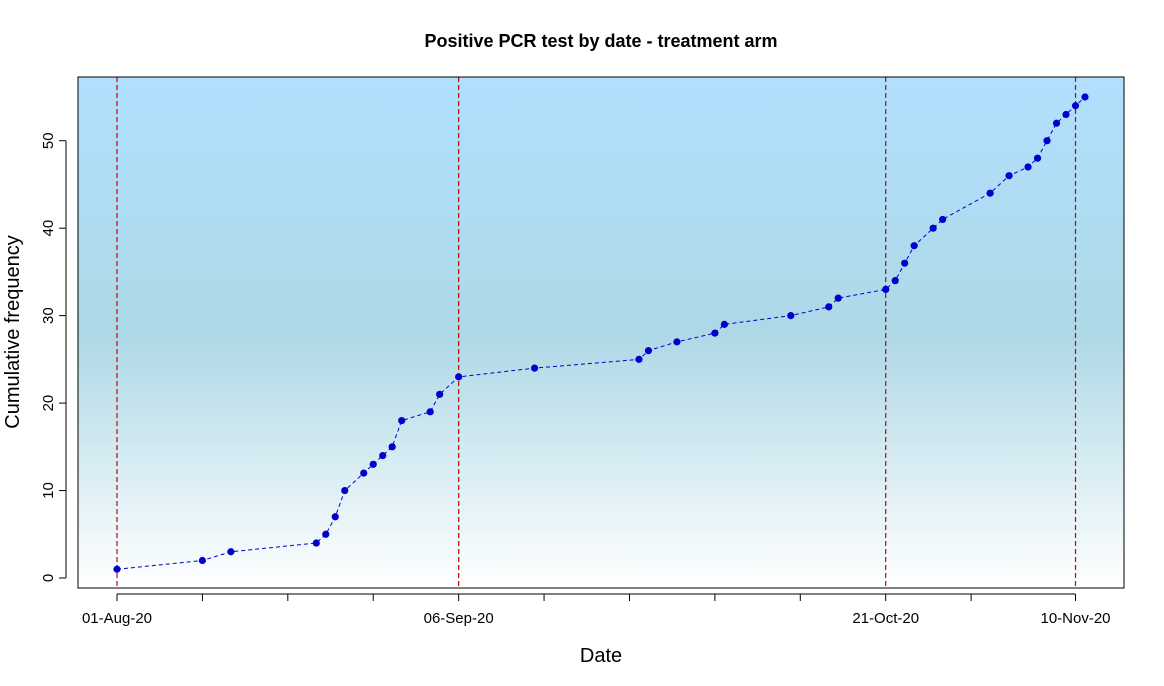  I want to click on y-tick-label: 0, so click(48, 578).